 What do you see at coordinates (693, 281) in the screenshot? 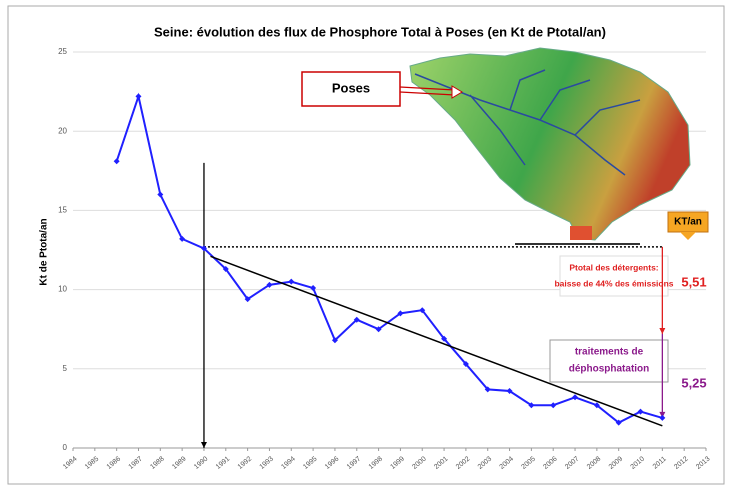
I see `delta-label: 5,51` at bounding box center [693, 281].